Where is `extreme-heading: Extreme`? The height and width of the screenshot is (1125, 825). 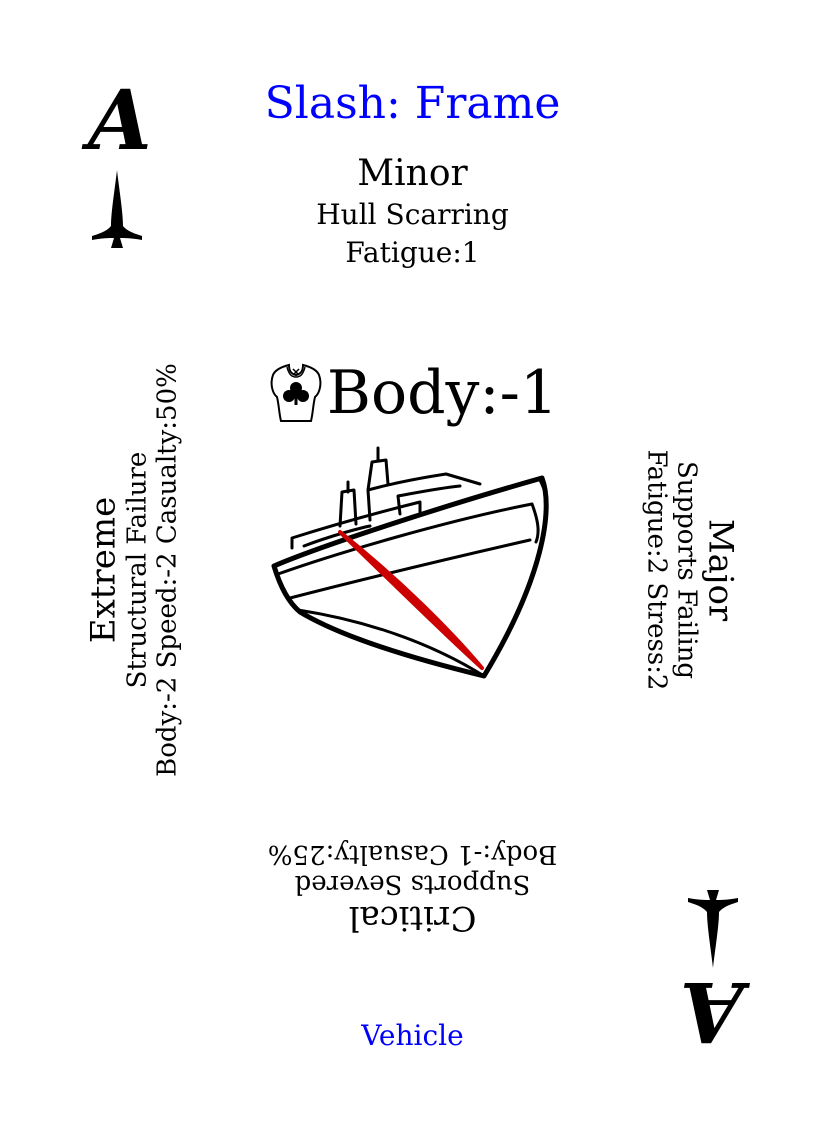 extreme-heading: Extreme is located at coordinates (103, 570).